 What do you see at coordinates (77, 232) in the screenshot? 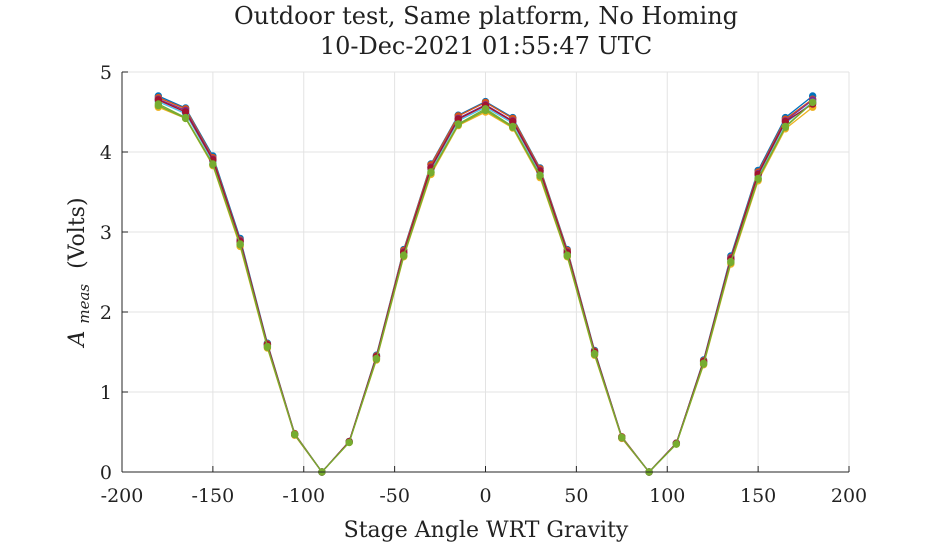
I see `y-axis-unit: (Volts)` at bounding box center [77, 232].